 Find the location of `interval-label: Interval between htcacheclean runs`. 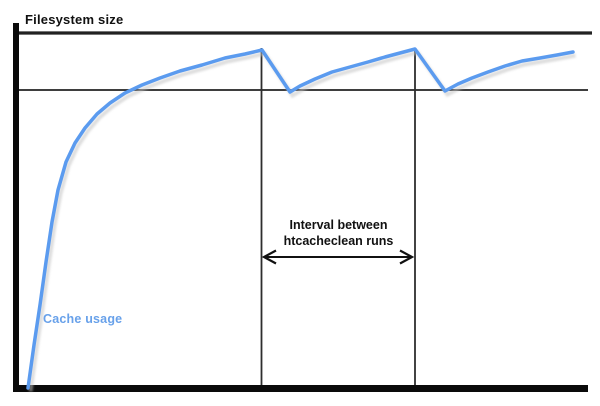

interval-label: Interval between htcacheclean runs is located at coordinates (338, 233).